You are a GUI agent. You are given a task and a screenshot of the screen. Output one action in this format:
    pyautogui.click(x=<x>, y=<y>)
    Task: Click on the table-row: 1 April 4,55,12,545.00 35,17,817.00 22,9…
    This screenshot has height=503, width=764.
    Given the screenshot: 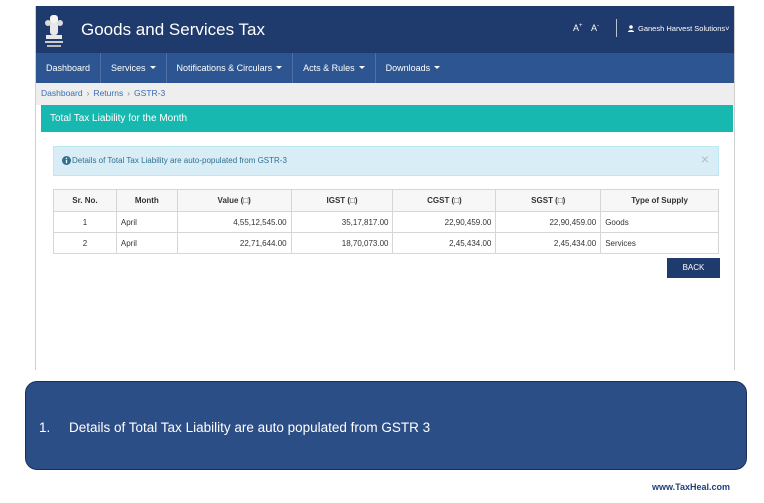 What is the action you would take?
    pyautogui.click(x=386, y=222)
    